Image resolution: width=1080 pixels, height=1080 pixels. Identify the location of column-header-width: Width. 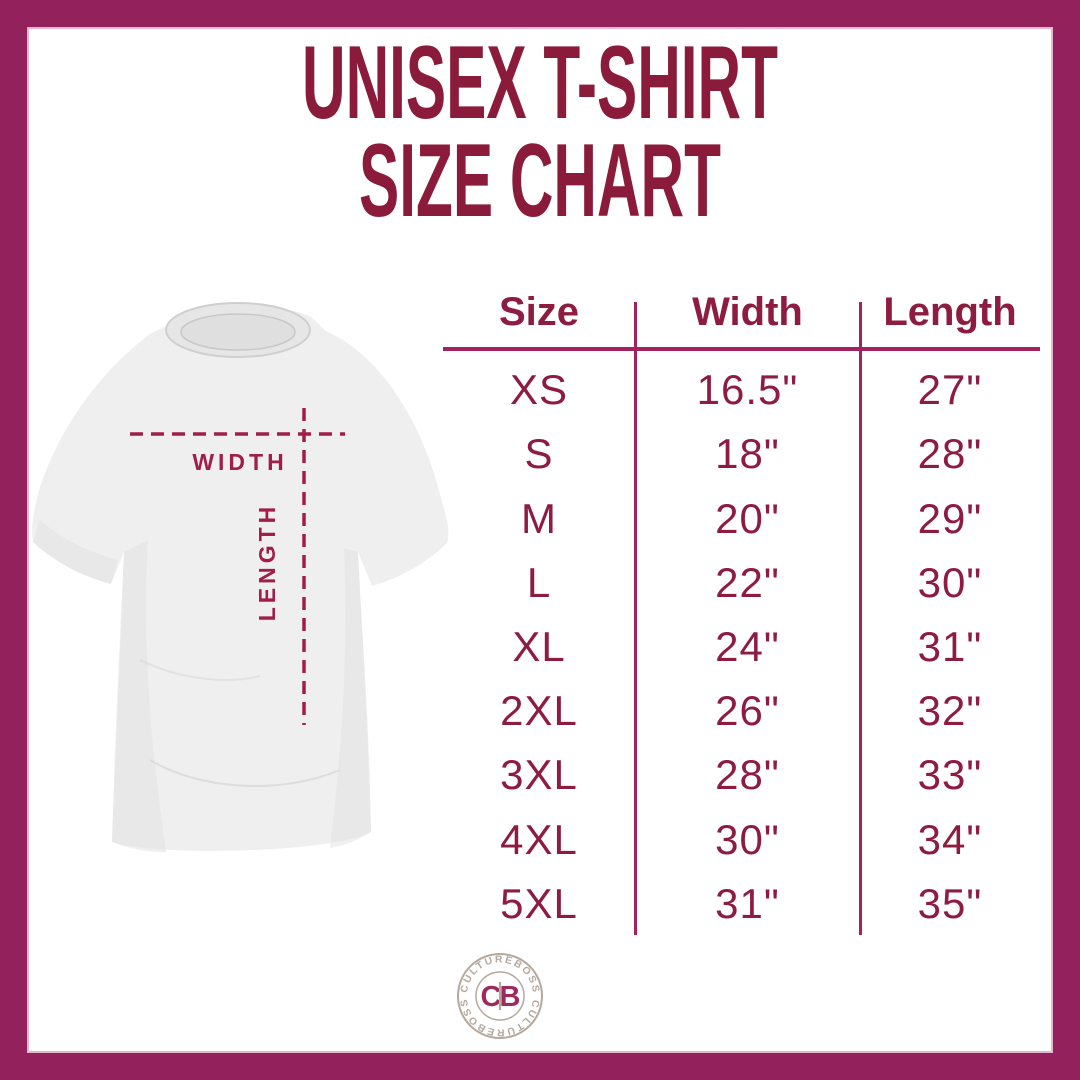
(747, 311).